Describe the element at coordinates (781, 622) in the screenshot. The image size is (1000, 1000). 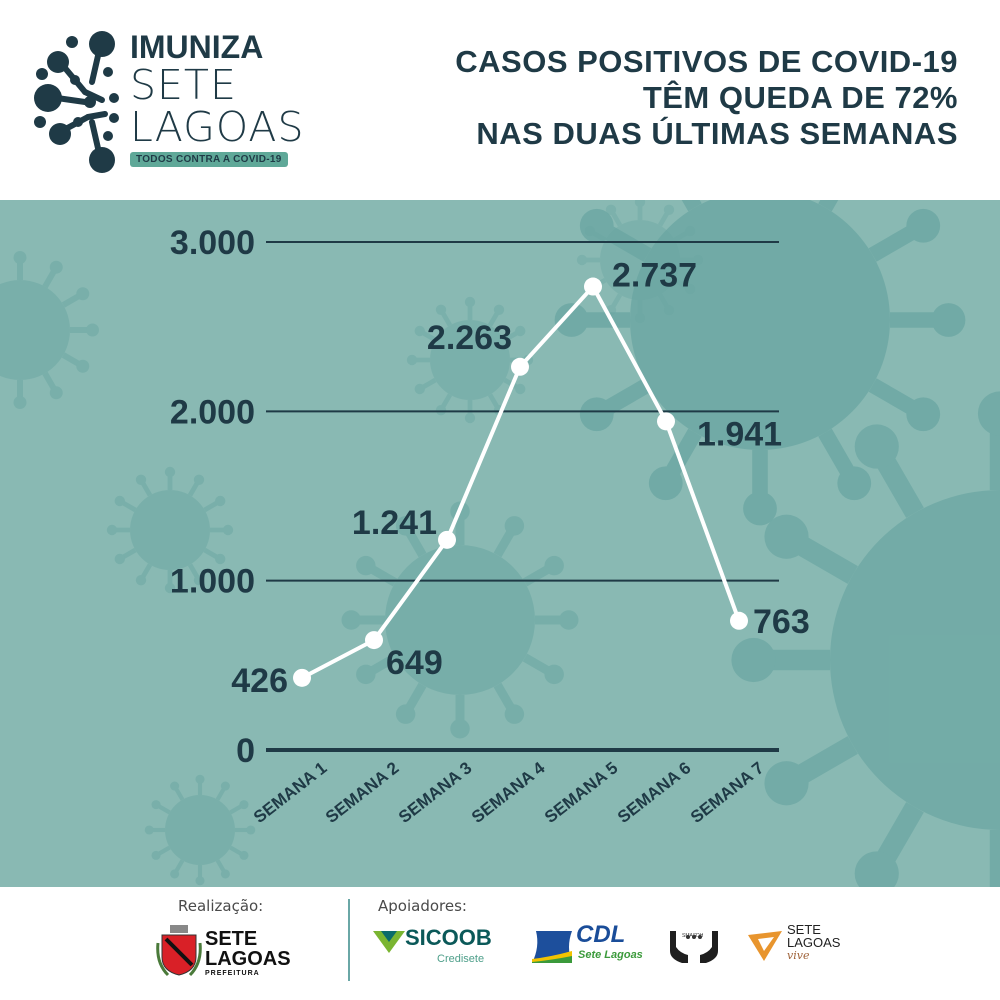
I see `data-label: 763` at that location.